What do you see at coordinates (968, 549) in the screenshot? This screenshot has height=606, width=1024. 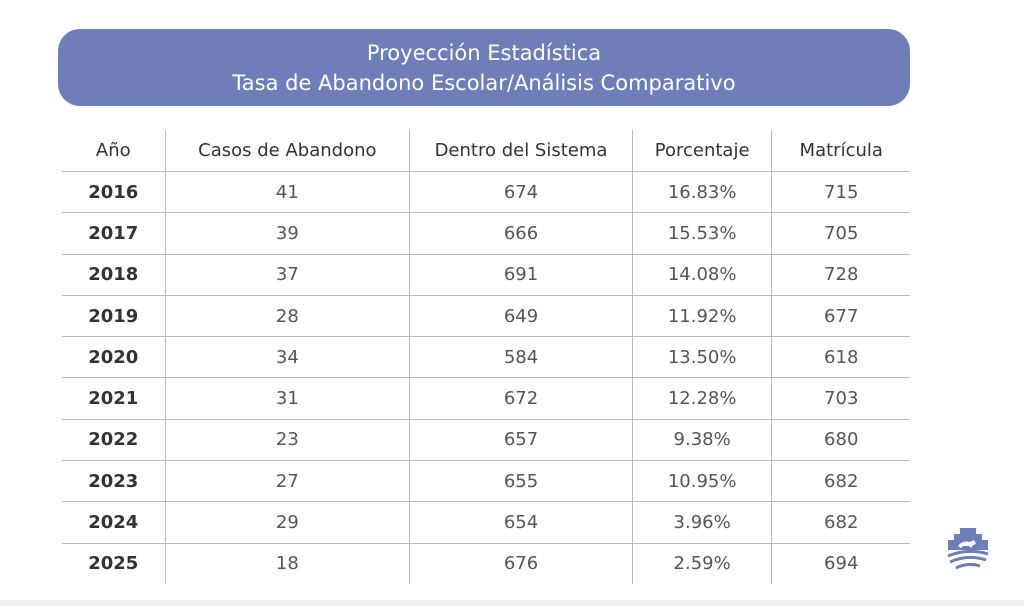 I see `institution-logo-icon` at bounding box center [968, 549].